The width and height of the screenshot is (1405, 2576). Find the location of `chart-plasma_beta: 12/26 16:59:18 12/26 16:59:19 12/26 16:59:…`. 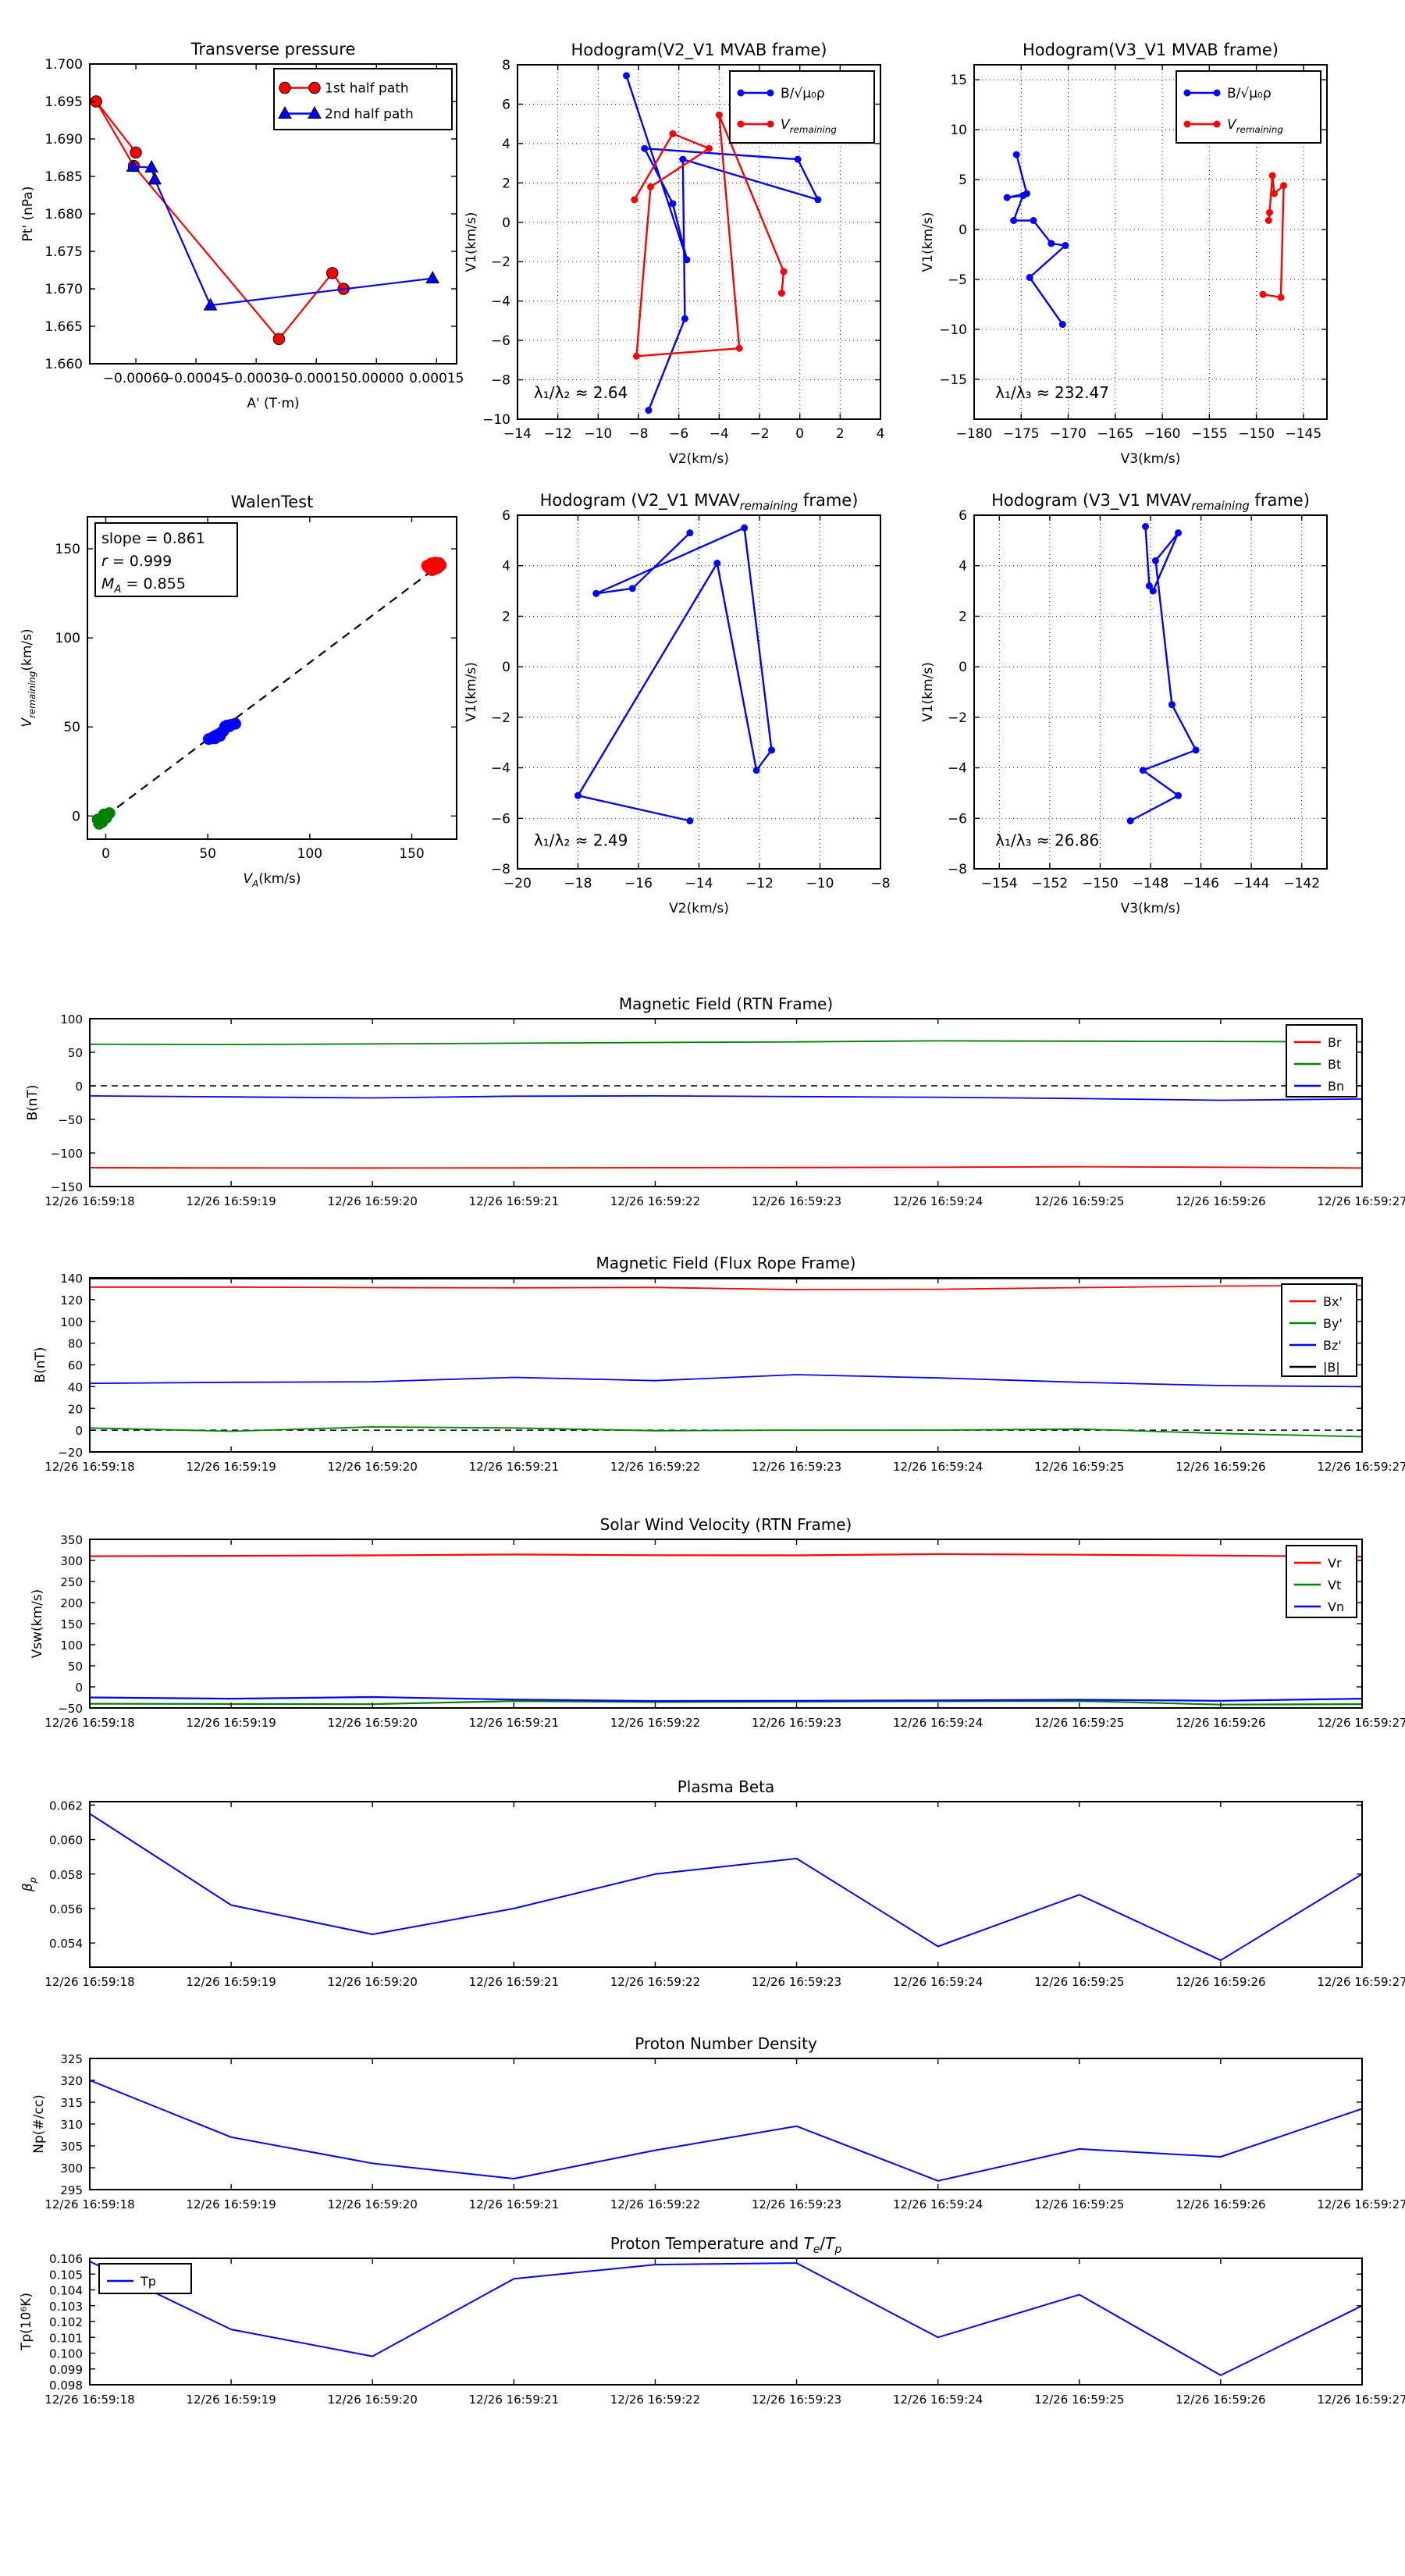

chart-plasma_beta: 12/26 16:59:18 12/26 16:59:19 12/26 16:59:… is located at coordinates (713, 1883).